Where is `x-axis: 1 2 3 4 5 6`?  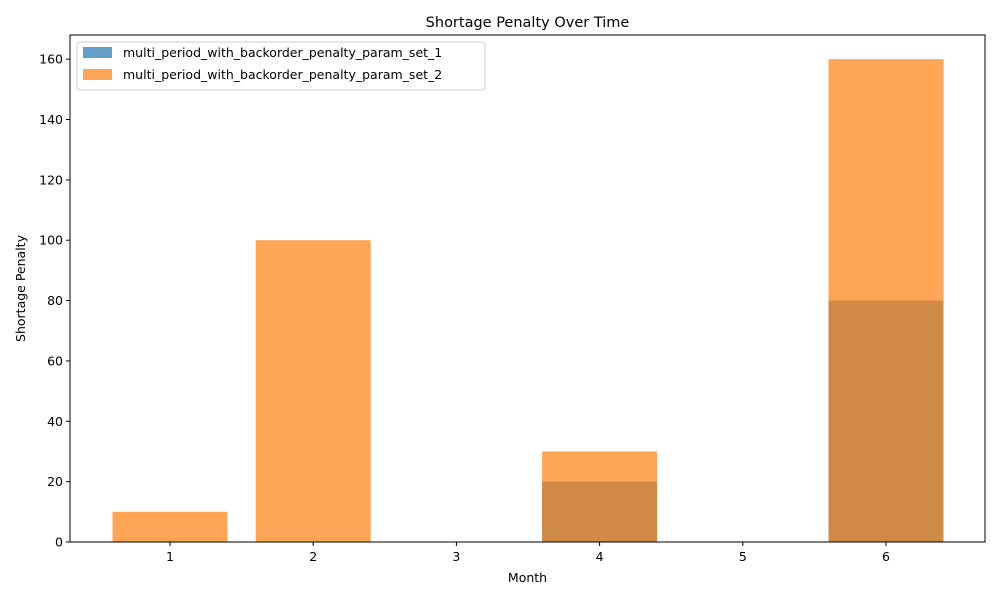
x-axis: 1 2 3 4 5 6 is located at coordinates (528, 553).